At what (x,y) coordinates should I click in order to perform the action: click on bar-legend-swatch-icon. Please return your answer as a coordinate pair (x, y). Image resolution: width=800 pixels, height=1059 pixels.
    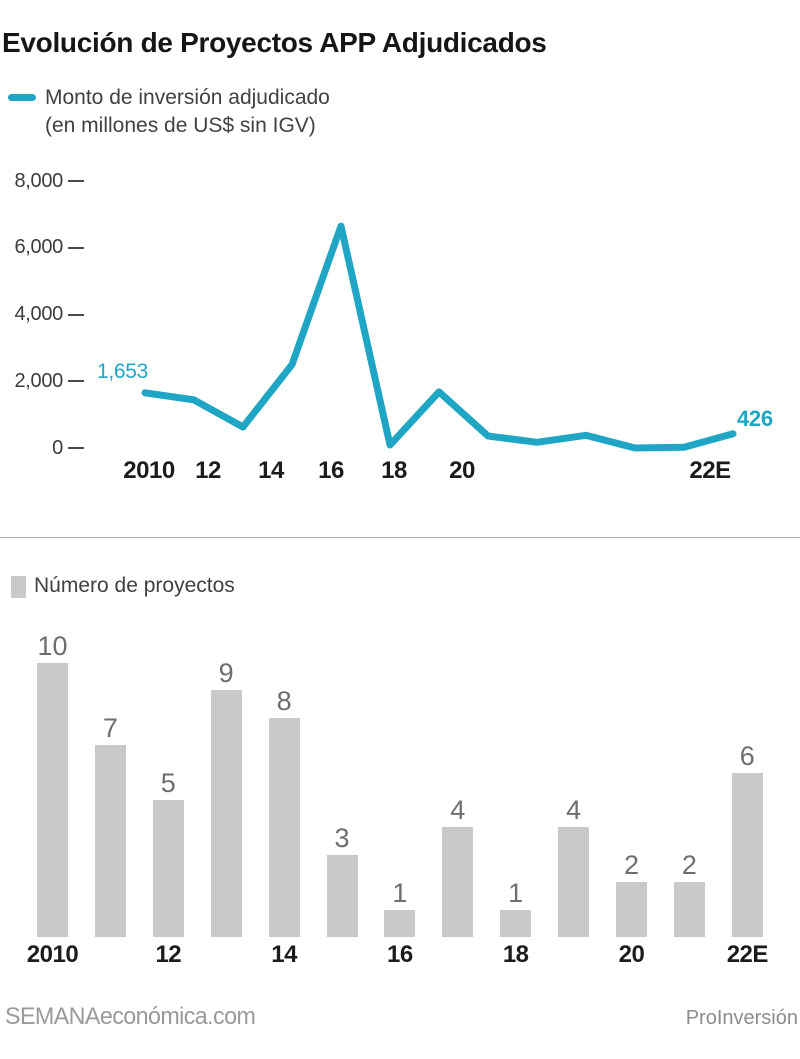
    Looking at the image, I should click on (18, 587).